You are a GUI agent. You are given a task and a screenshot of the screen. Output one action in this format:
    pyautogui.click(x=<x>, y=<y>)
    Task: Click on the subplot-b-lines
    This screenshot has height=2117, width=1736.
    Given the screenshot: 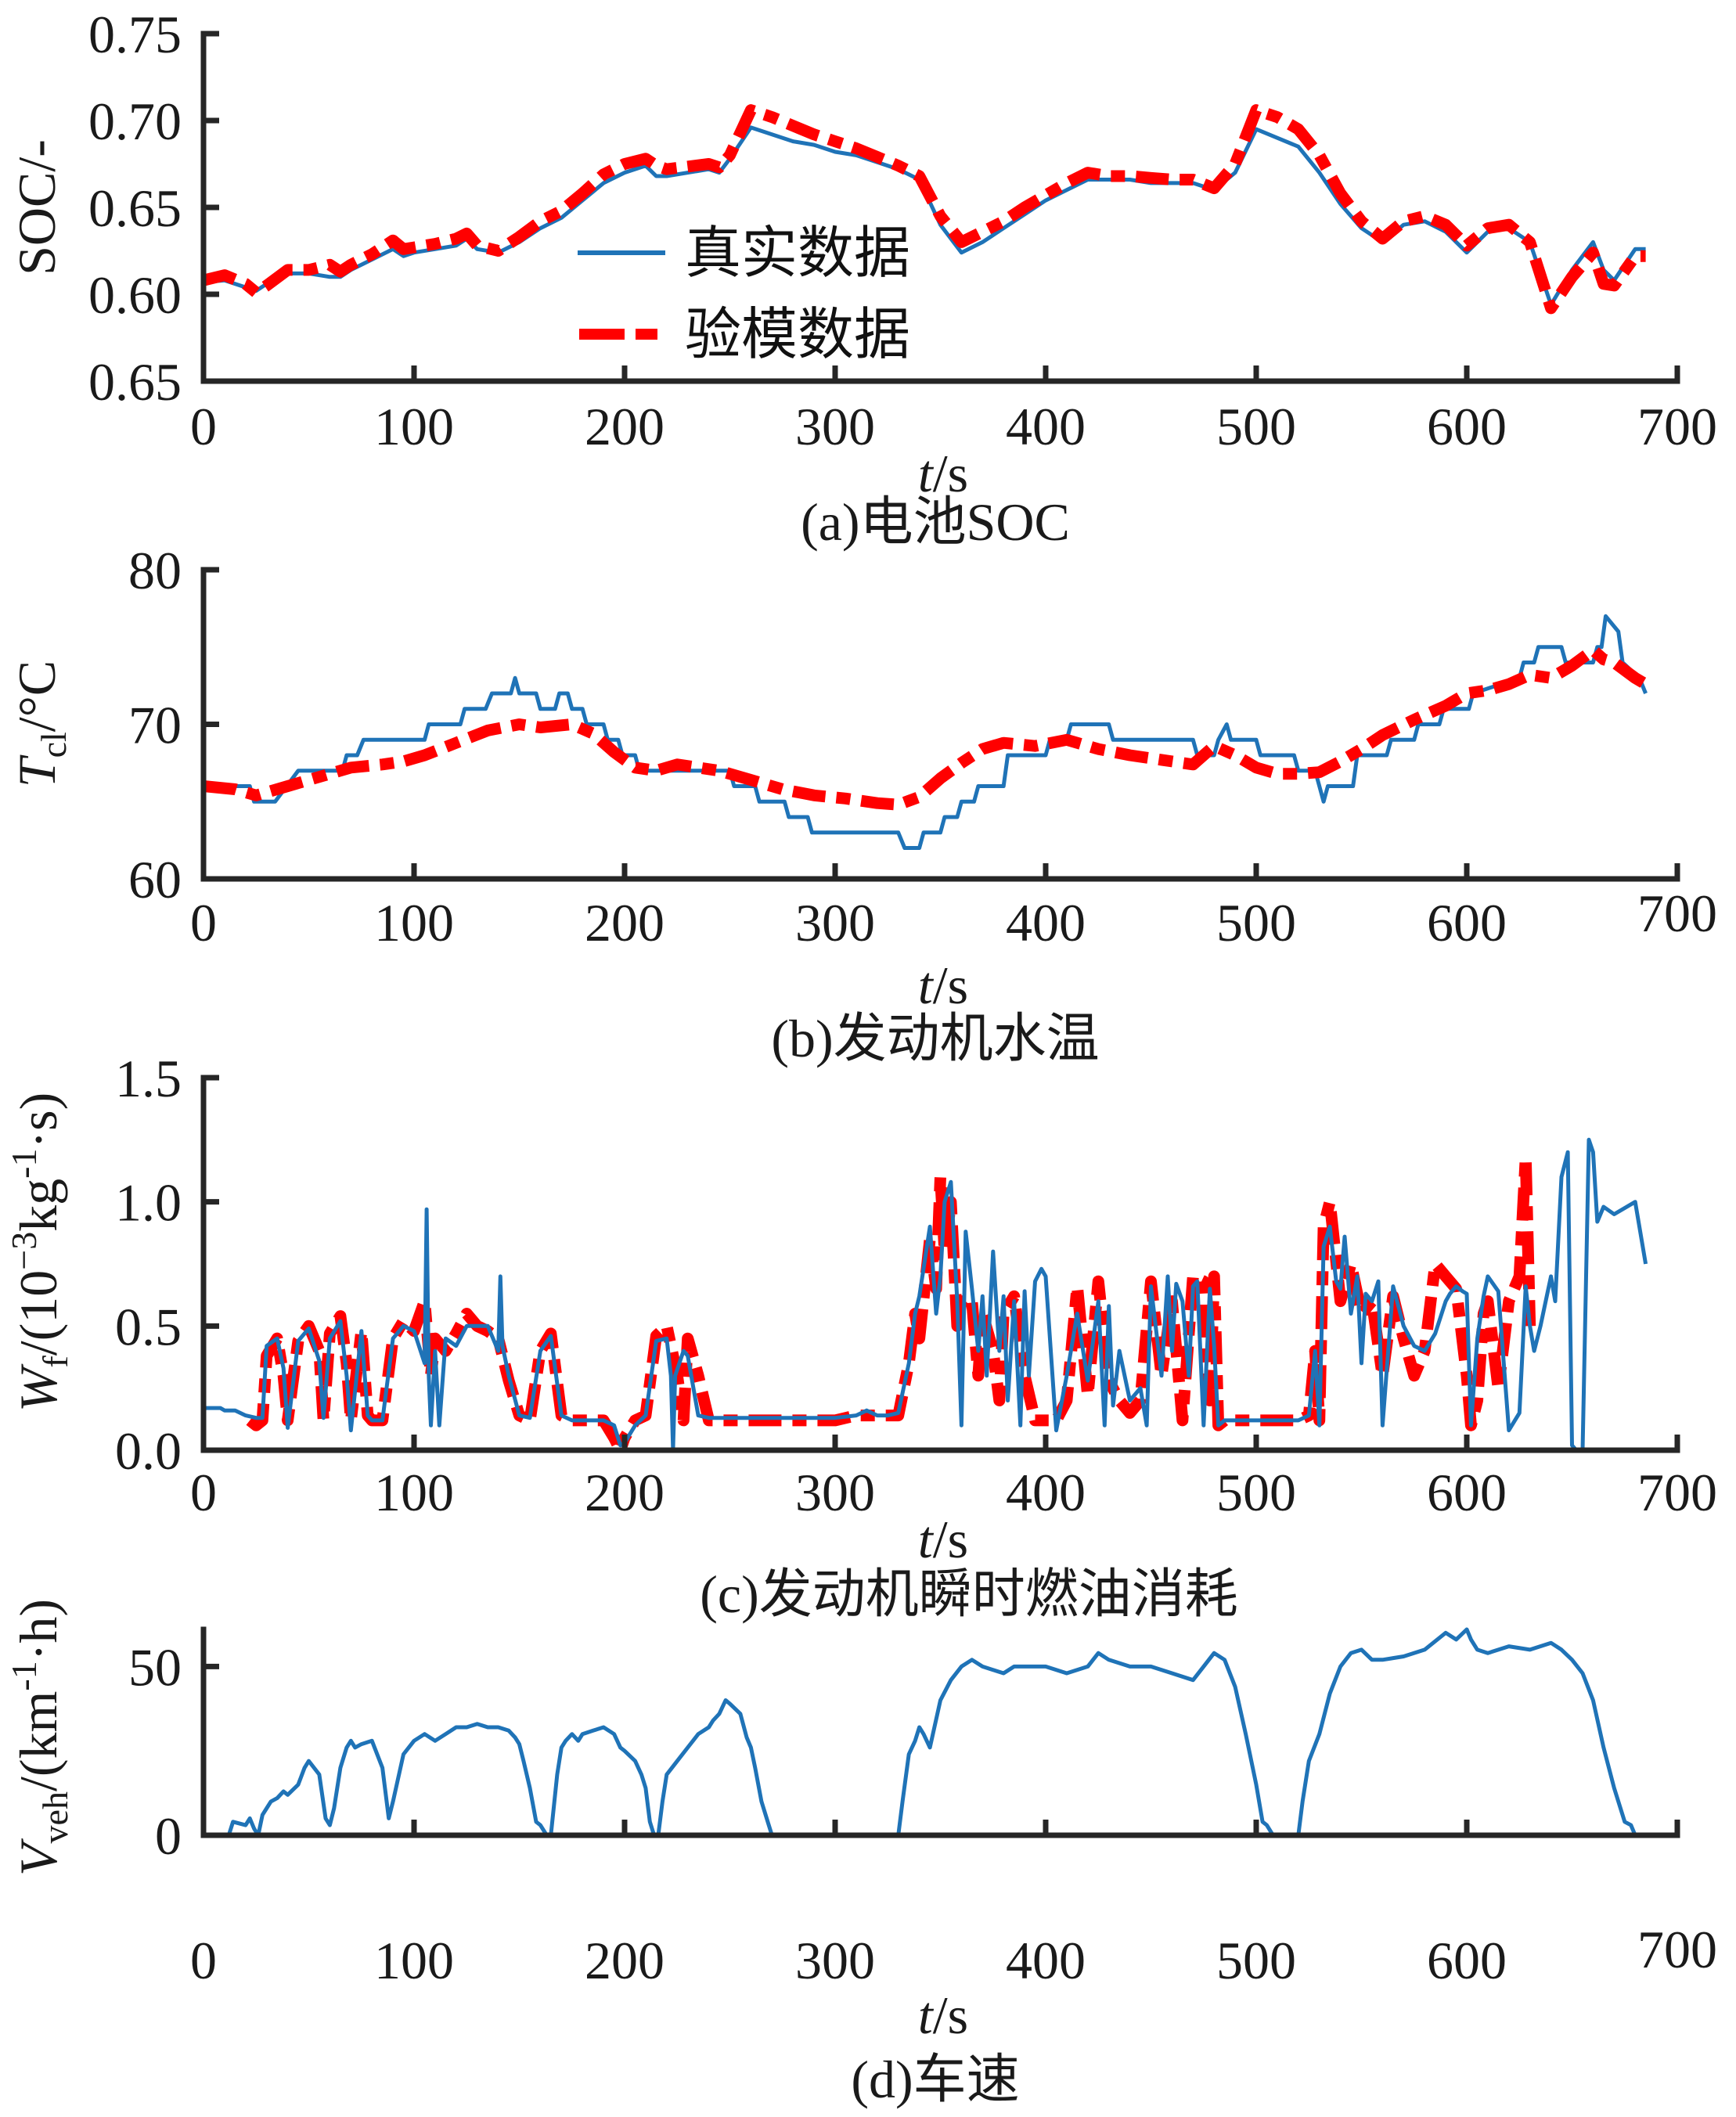 What is the action you would take?
    pyautogui.click(x=926, y=732)
    